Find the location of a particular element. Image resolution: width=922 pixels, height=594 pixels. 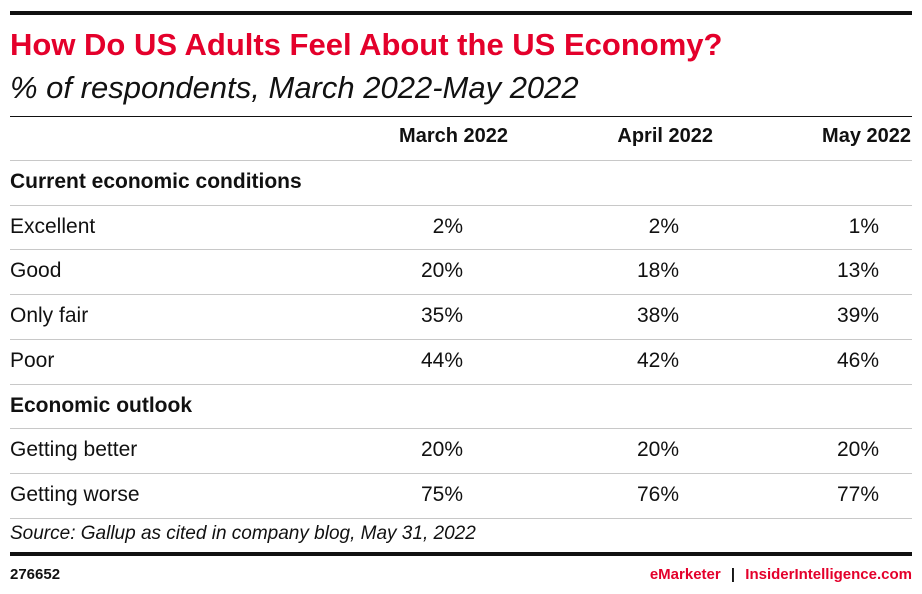

chart-id: 276652 is located at coordinates (35, 574).